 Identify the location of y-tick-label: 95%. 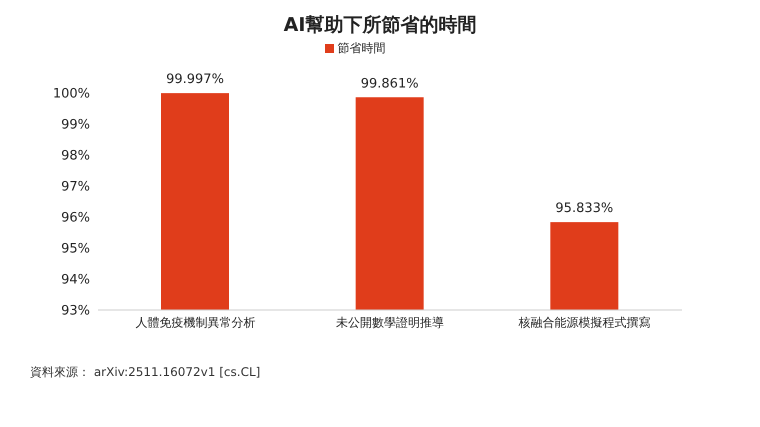
(75, 249).